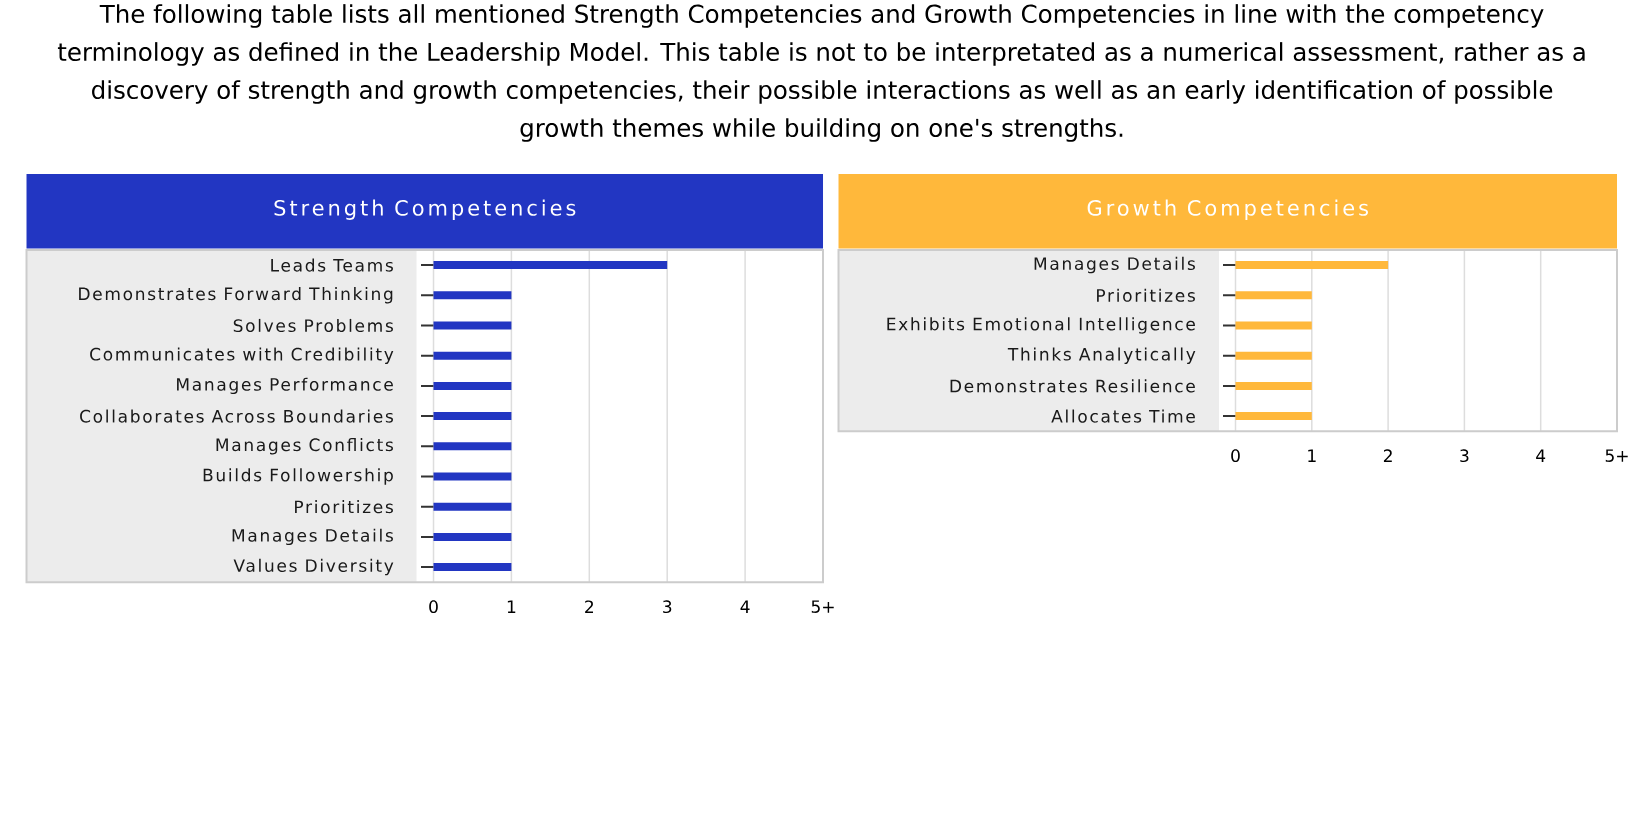 The height and width of the screenshot is (835, 1644). What do you see at coordinates (1101, 355) in the screenshot?
I see `y-tick-label: Thinks Analytically` at bounding box center [1101, 355].